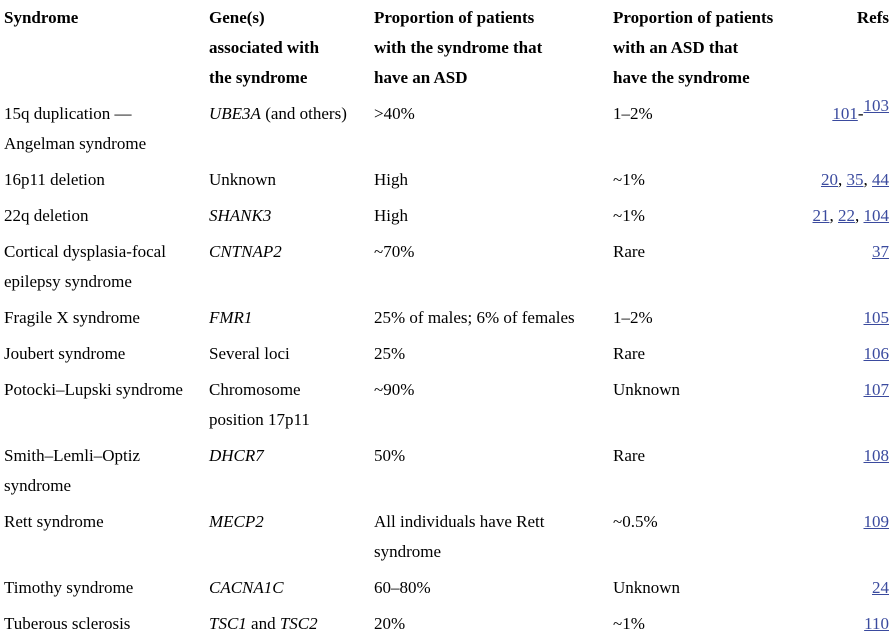 Image resolution: width=894 pixels, height=637 pixels. Describe the element at coordinates (876, 623) in the screenshot. I see `ref-link: 110` at that location.